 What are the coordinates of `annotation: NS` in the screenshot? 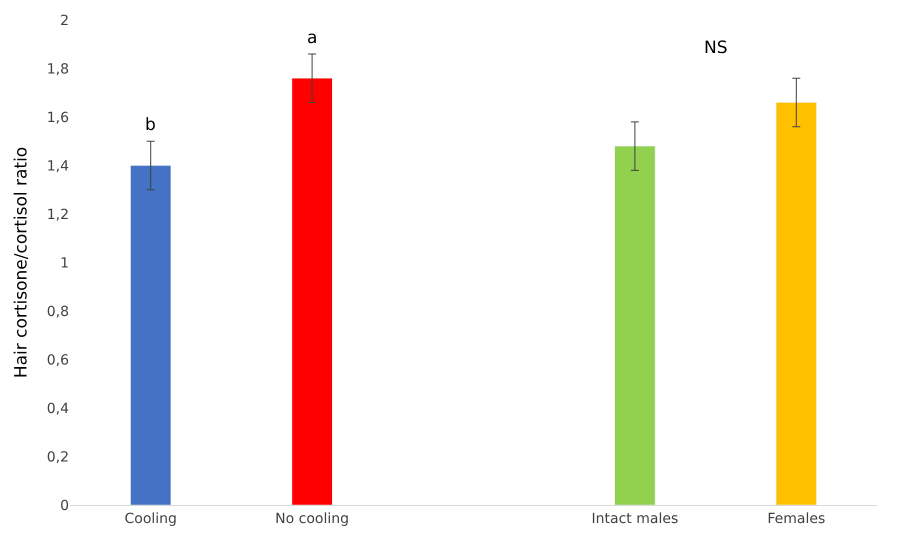 It's located at (716, 48).